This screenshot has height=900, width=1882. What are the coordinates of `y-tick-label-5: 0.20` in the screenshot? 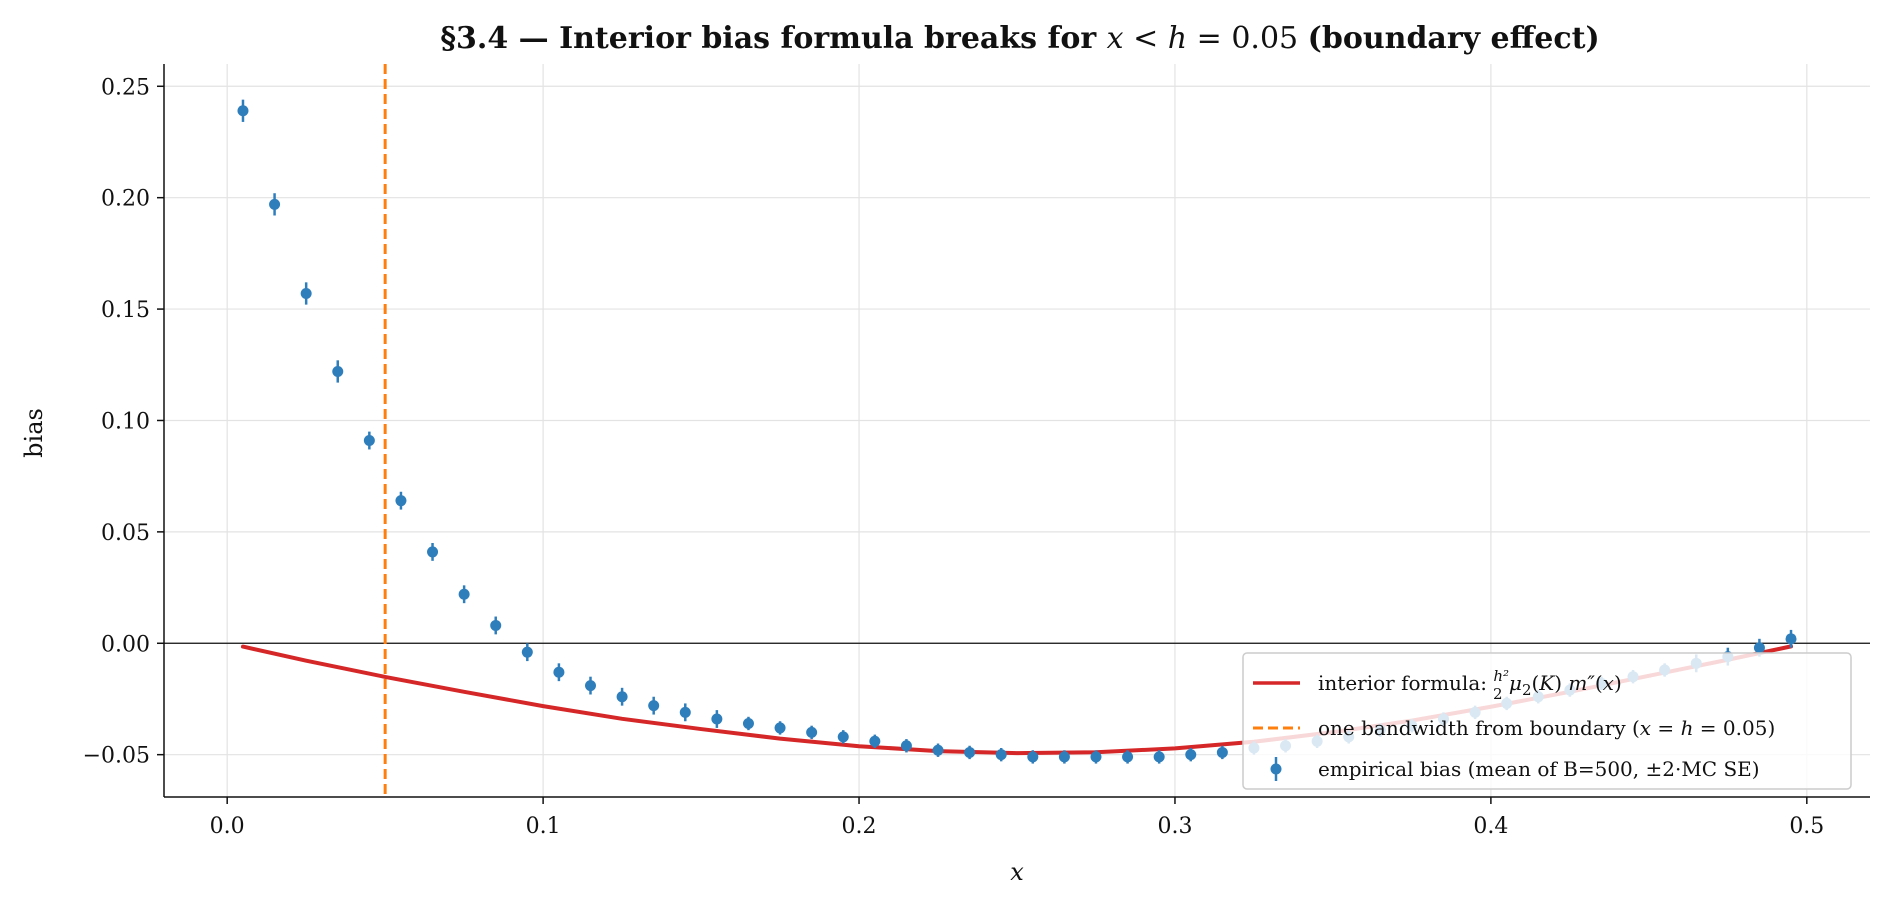 It's located at (125, 199).